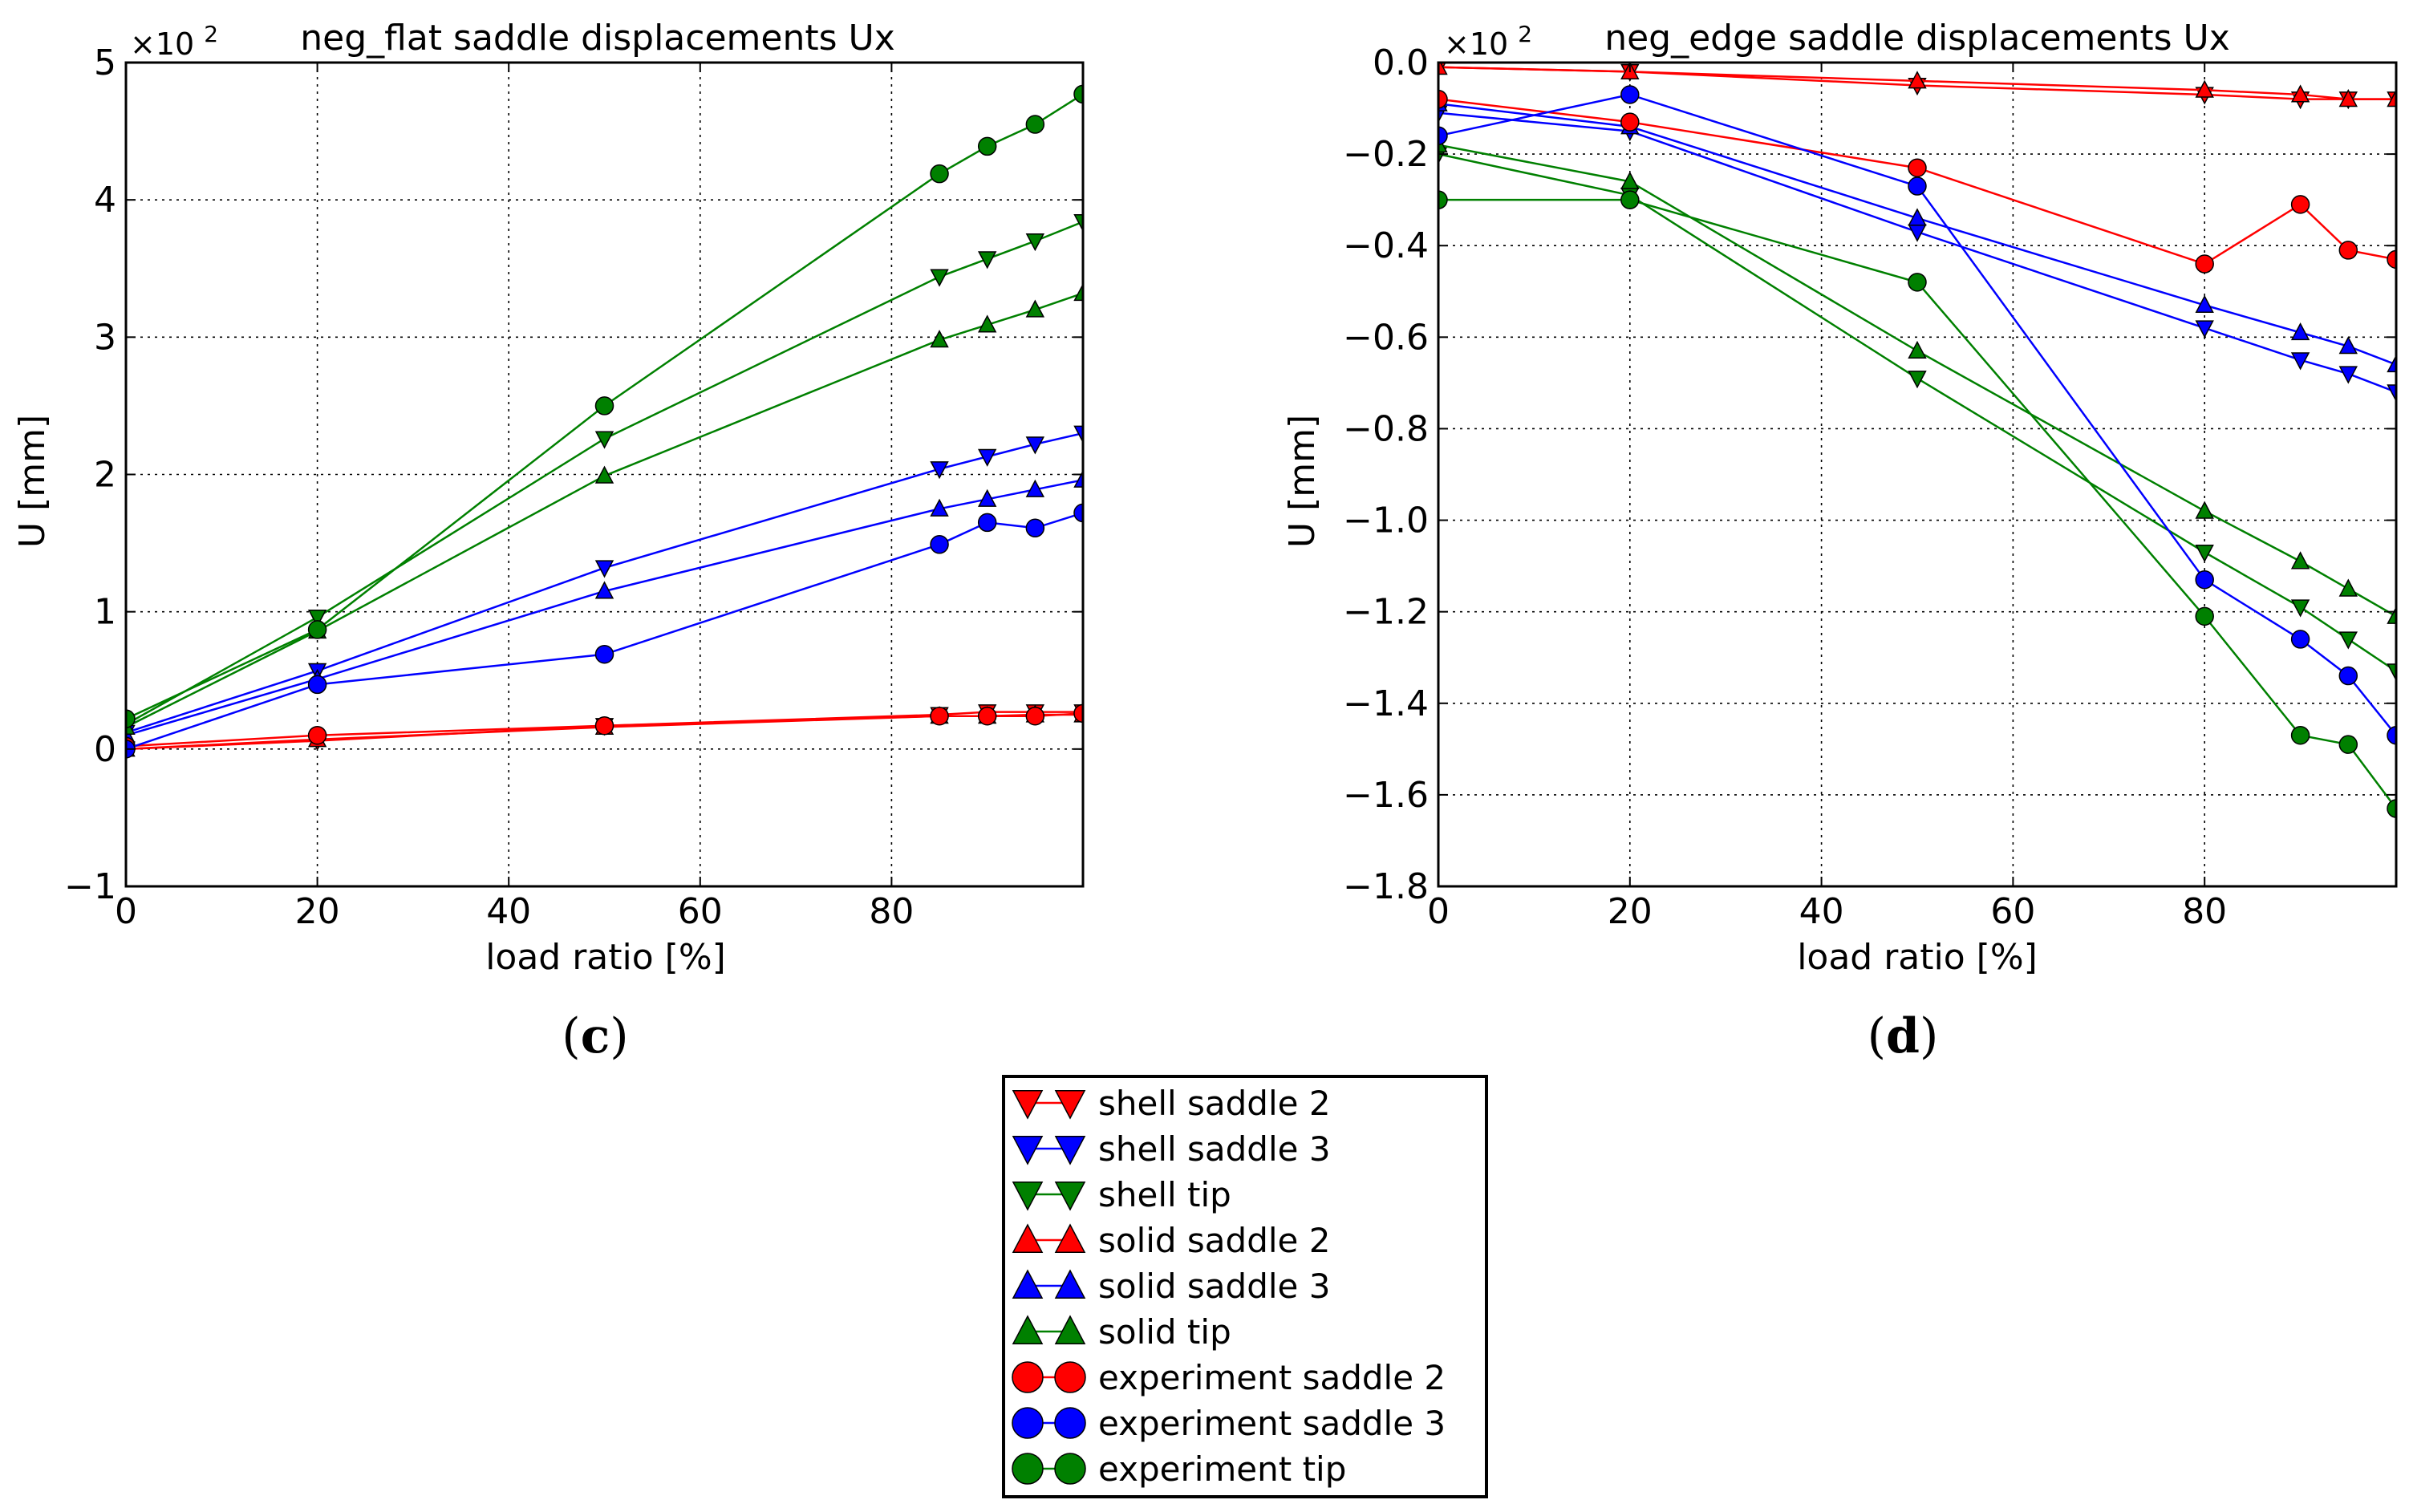 This screenshot has width=2409, height=1512. I want to click on y-multiplier-c: ×10 2, so click(174, 41).